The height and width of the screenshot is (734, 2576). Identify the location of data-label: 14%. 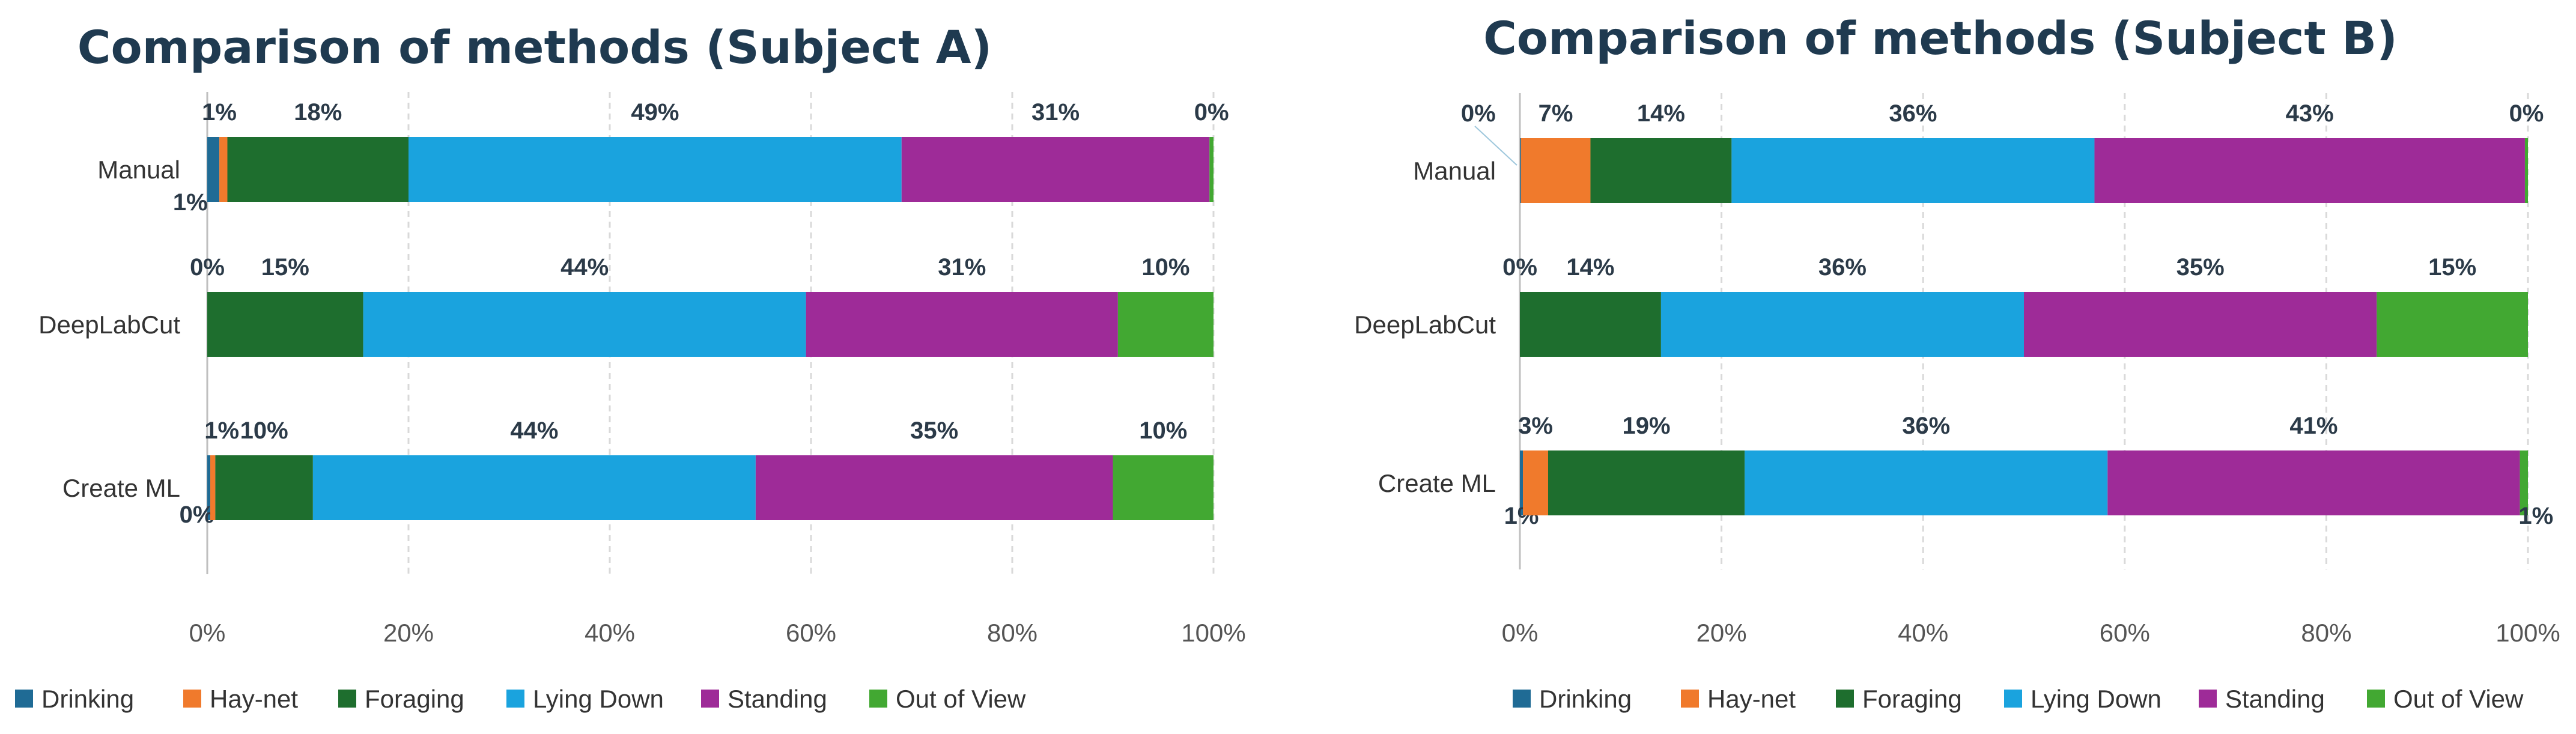
(1590, 267).